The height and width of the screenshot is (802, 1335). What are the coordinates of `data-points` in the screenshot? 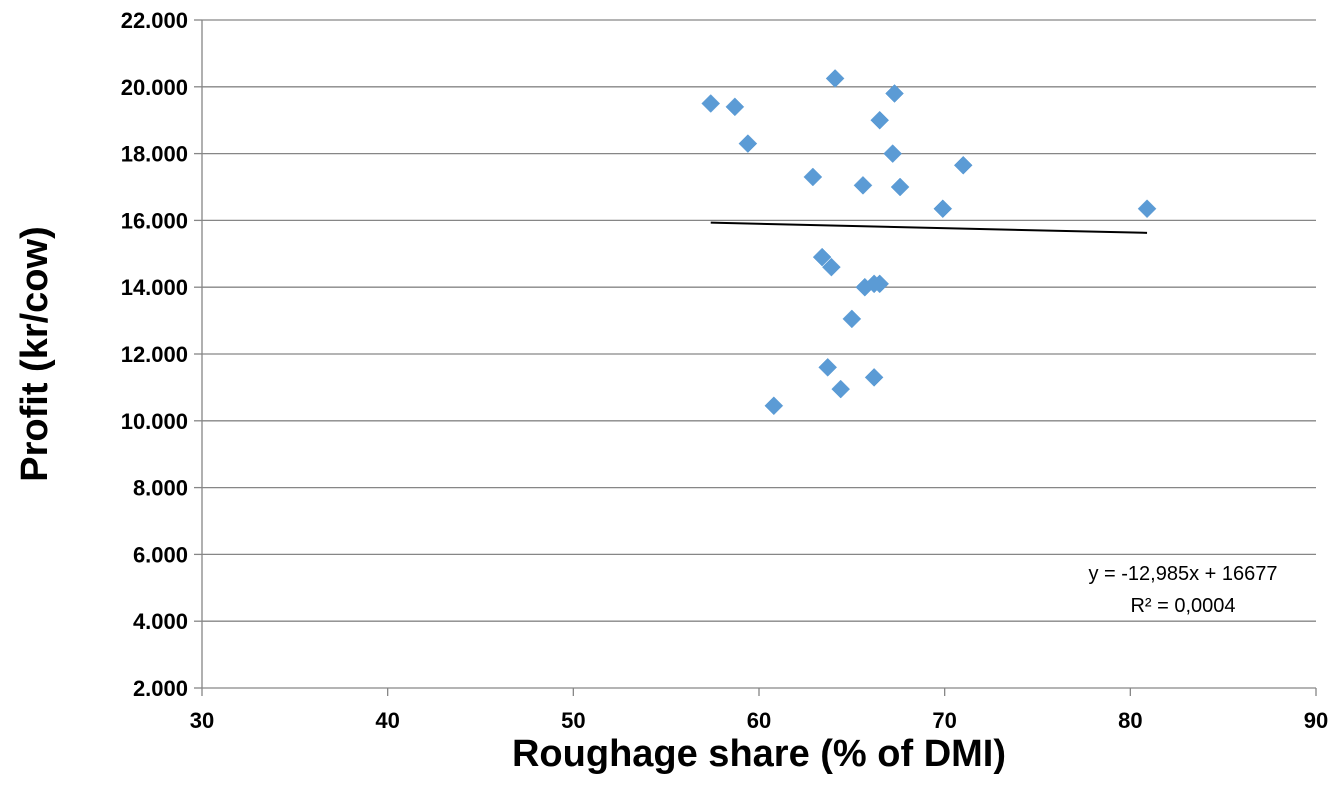 It's located at (929, 242).